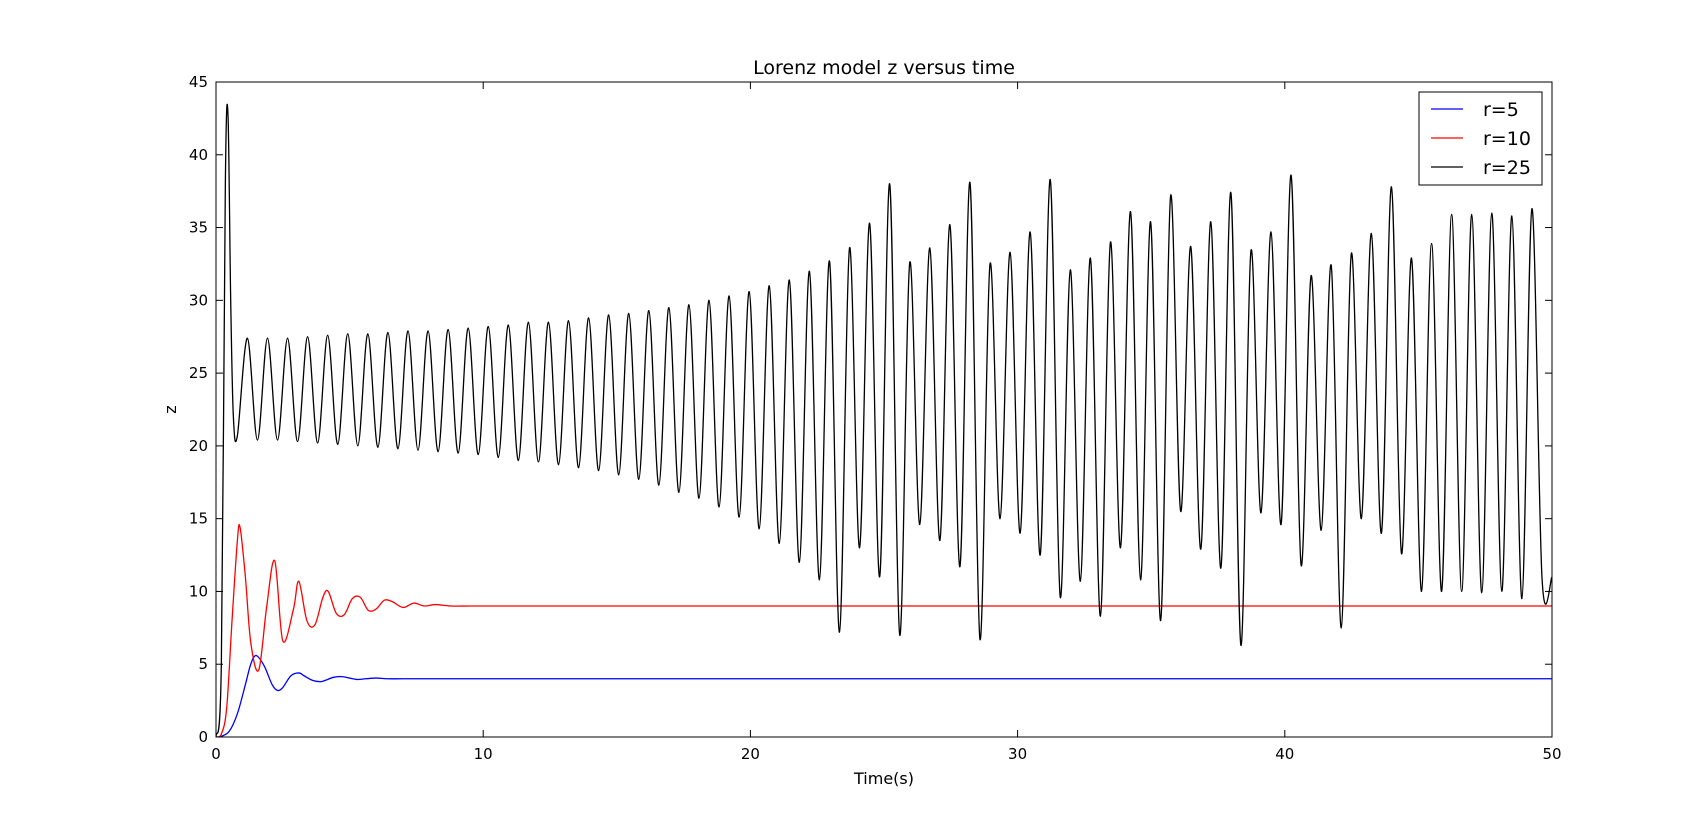  What do you see at coordinates (198, 82) in the screenshot?
I see `y-tick-label: 45` at bounding box center [198, 82].